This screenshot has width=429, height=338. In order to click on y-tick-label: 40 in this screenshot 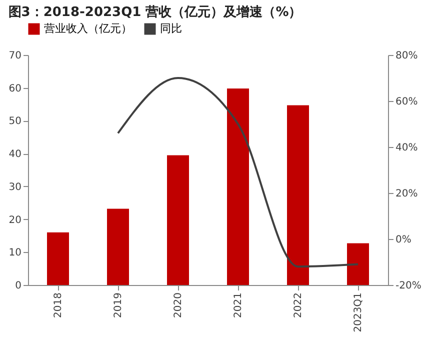, I will do `click(15, 154)`.